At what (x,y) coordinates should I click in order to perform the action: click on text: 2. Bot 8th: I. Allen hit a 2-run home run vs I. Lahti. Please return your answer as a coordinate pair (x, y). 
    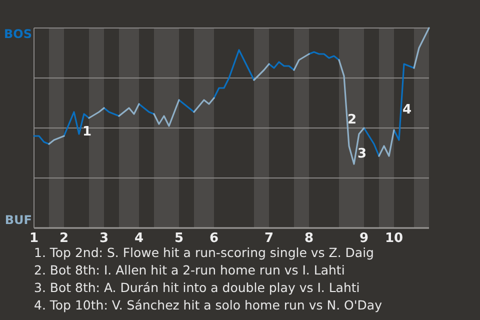
    Looking at the image, I should click on (189, 270).